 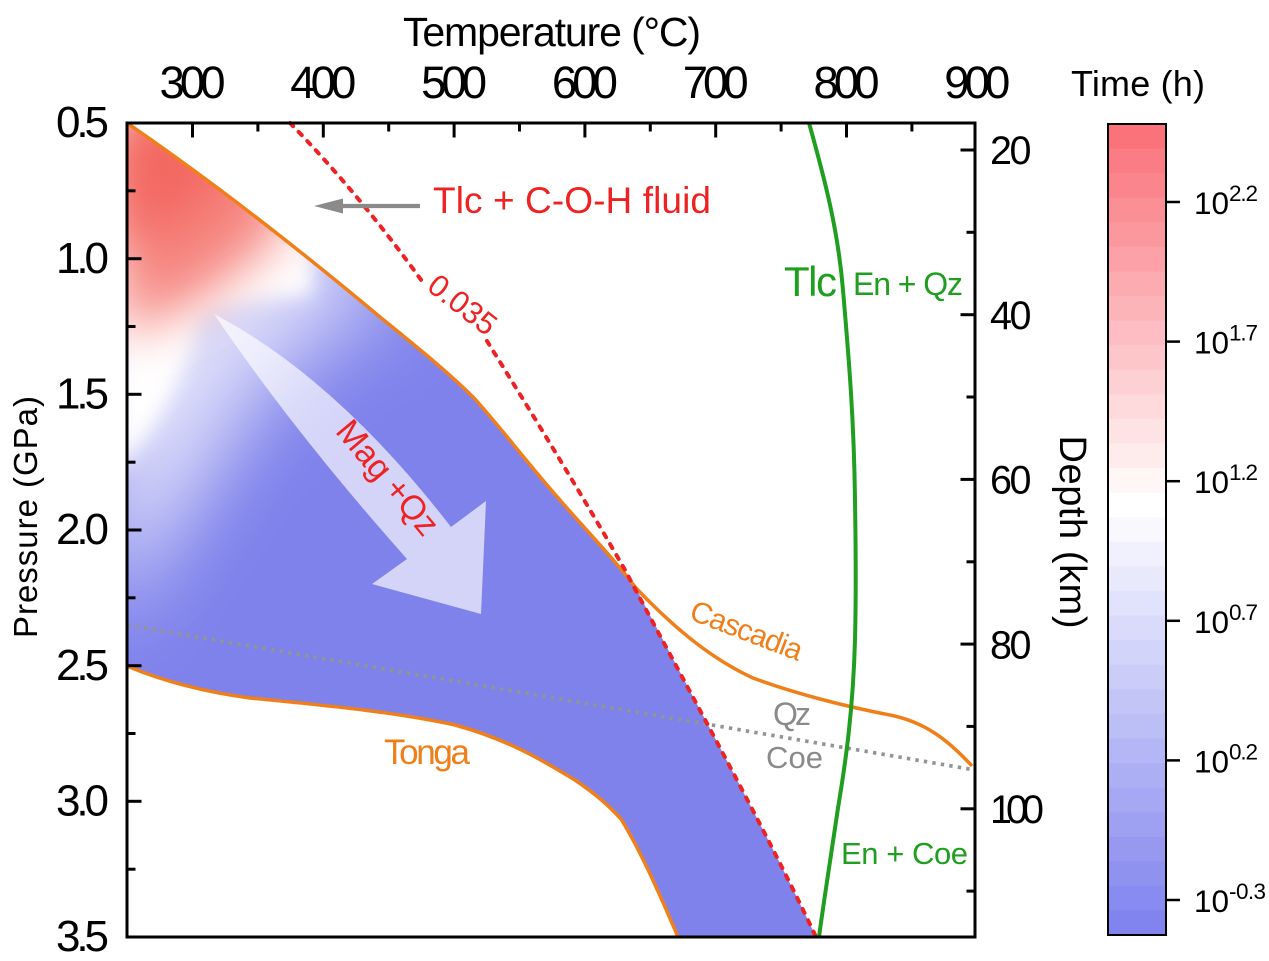 I want to click on svg-text: 500, so click(x=454, y=82).